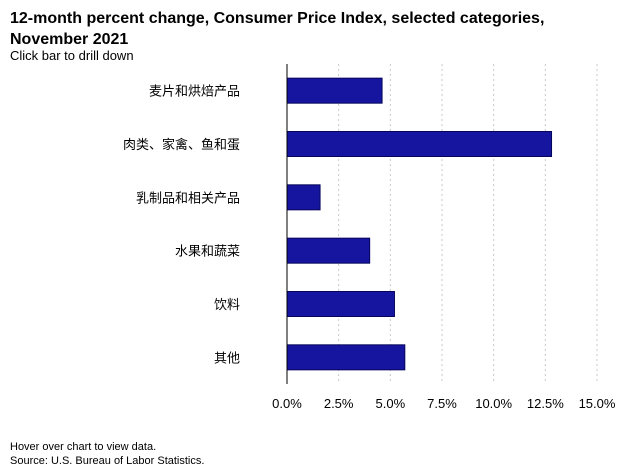 This screenshot has height=473, width=640. Describe the element at coordinates (391, 403) in the screenshot. I see `x-tick-label: 5.0%` at that location.